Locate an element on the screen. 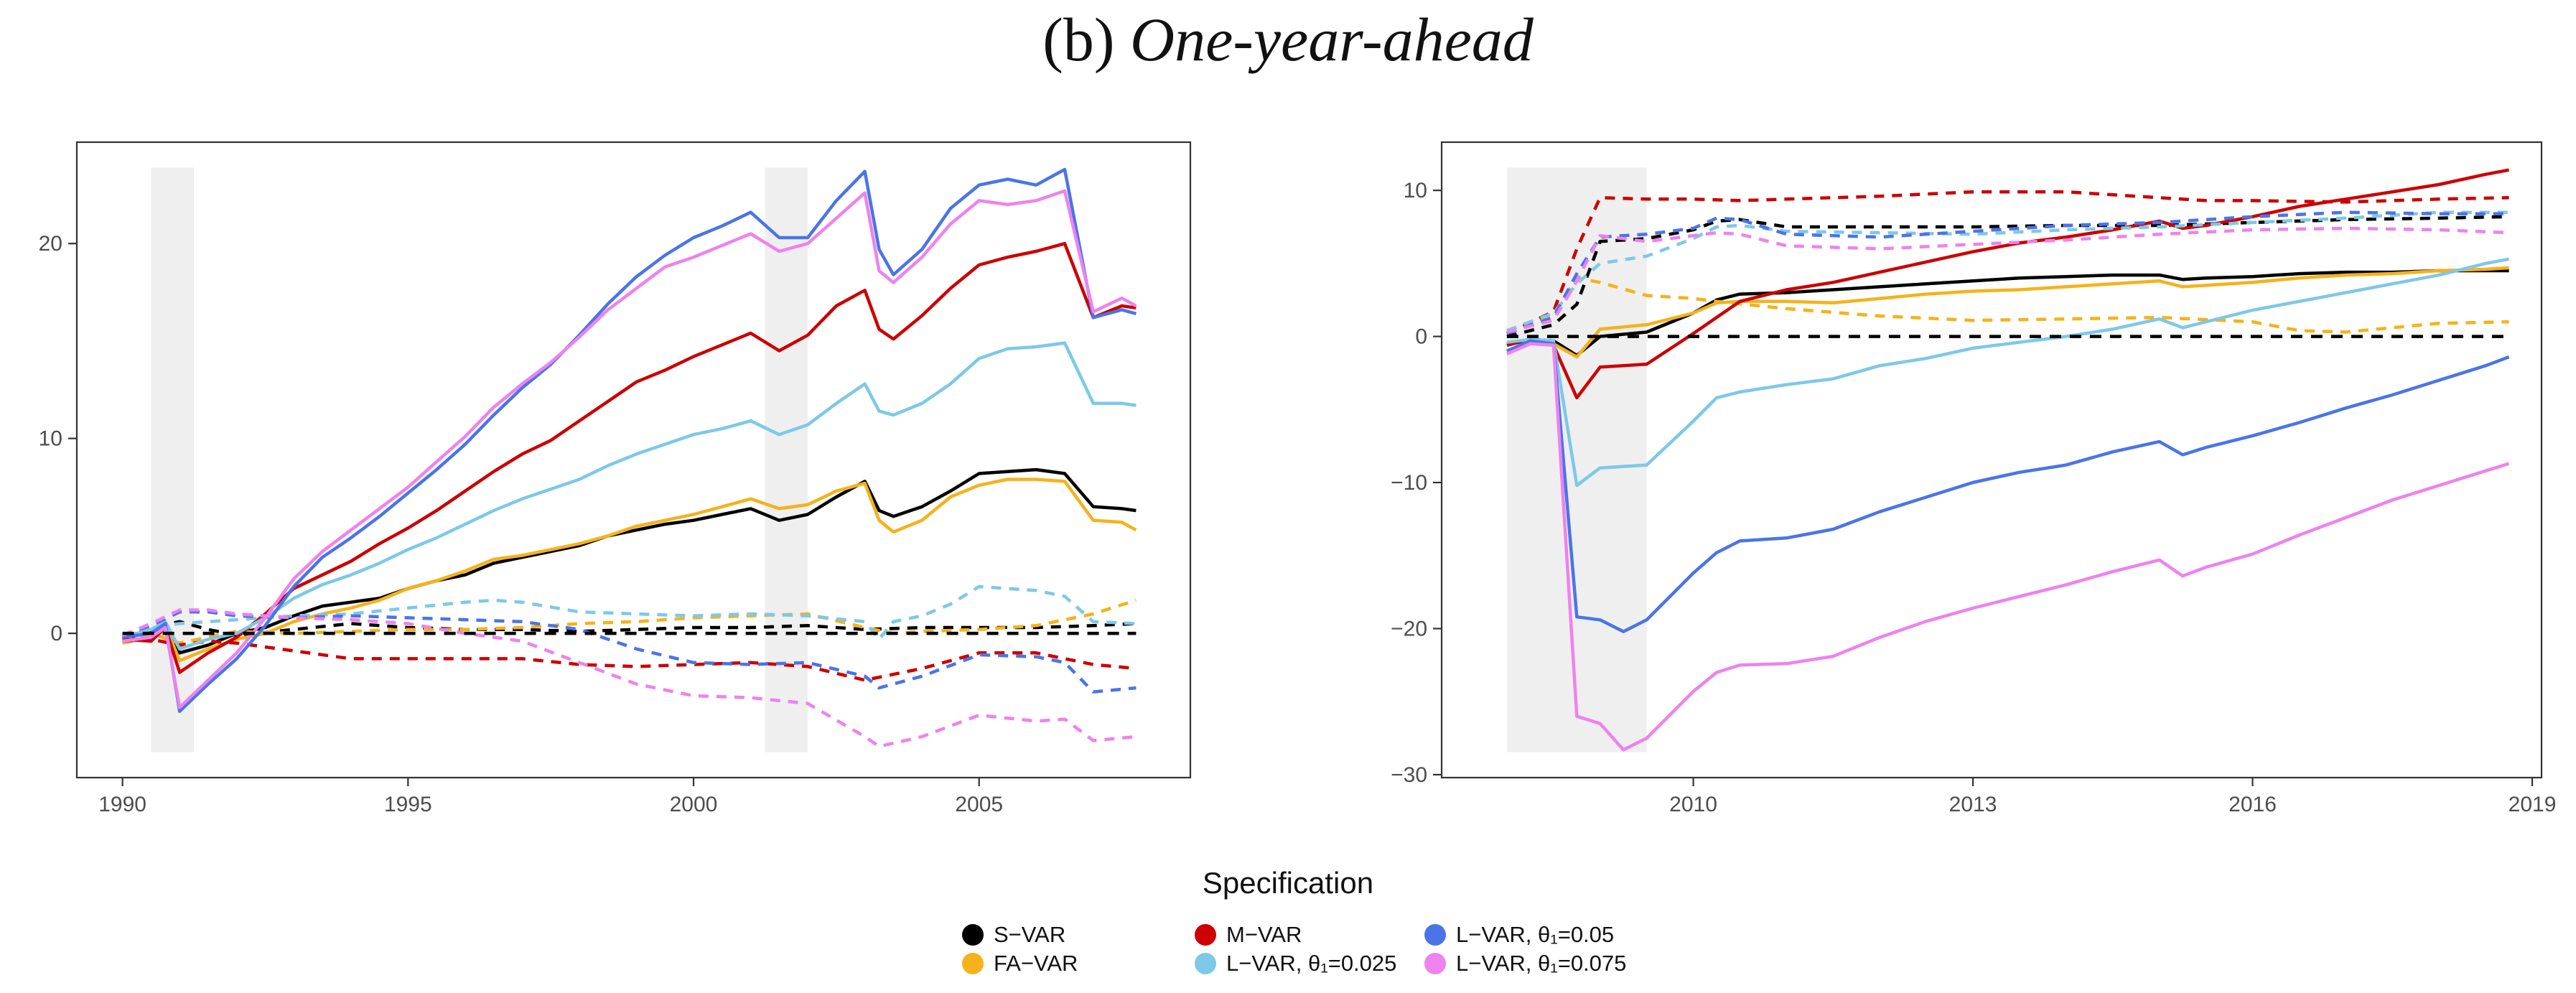 This screenshot has height=993, width=2576. panel-1-line-favar-solid is located at coordinates (629, 570).